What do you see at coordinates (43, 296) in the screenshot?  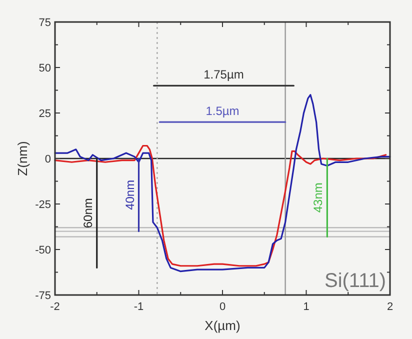 I see `y-tick-label: -75` at bounding box center [43, 296].